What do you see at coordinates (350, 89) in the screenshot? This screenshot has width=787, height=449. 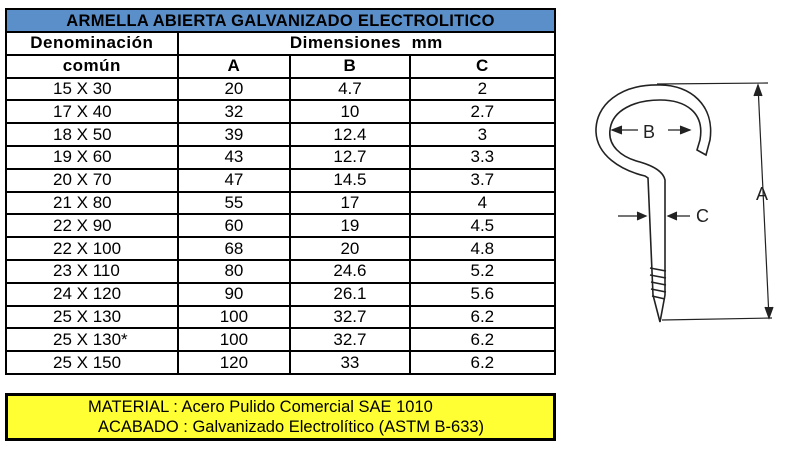 I see `cell-b: 4.7` at bounding box center [350, 89].